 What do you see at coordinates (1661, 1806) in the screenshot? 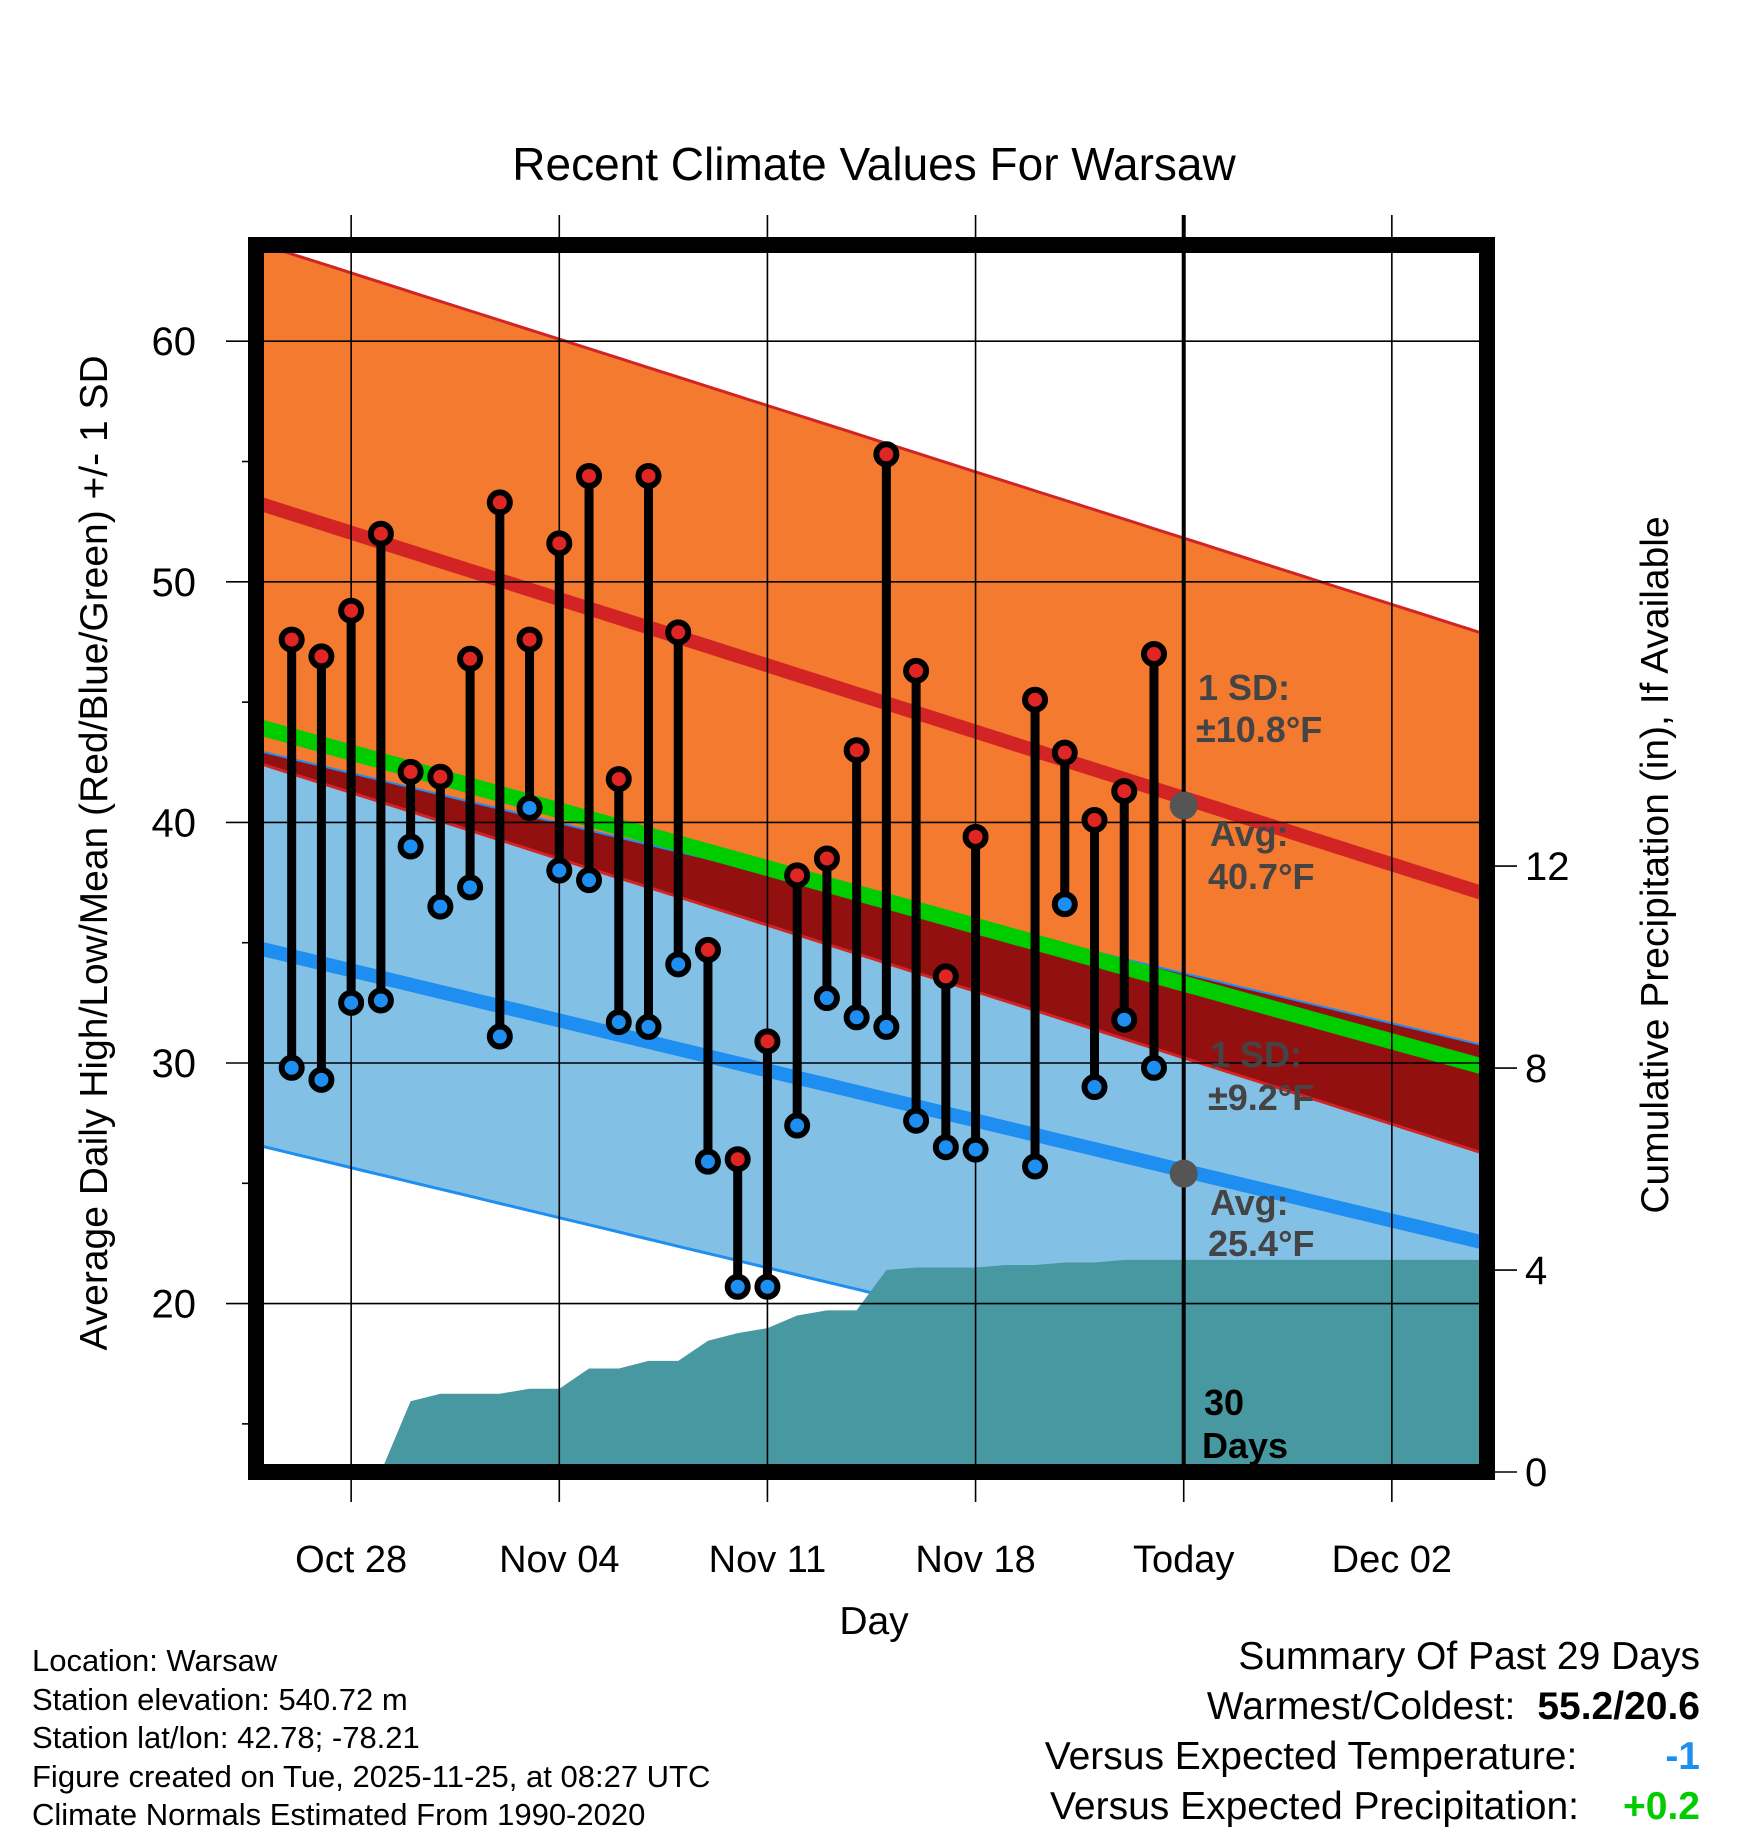
I see `precip-value: +0.2` at bounding box center [1661, 1806].